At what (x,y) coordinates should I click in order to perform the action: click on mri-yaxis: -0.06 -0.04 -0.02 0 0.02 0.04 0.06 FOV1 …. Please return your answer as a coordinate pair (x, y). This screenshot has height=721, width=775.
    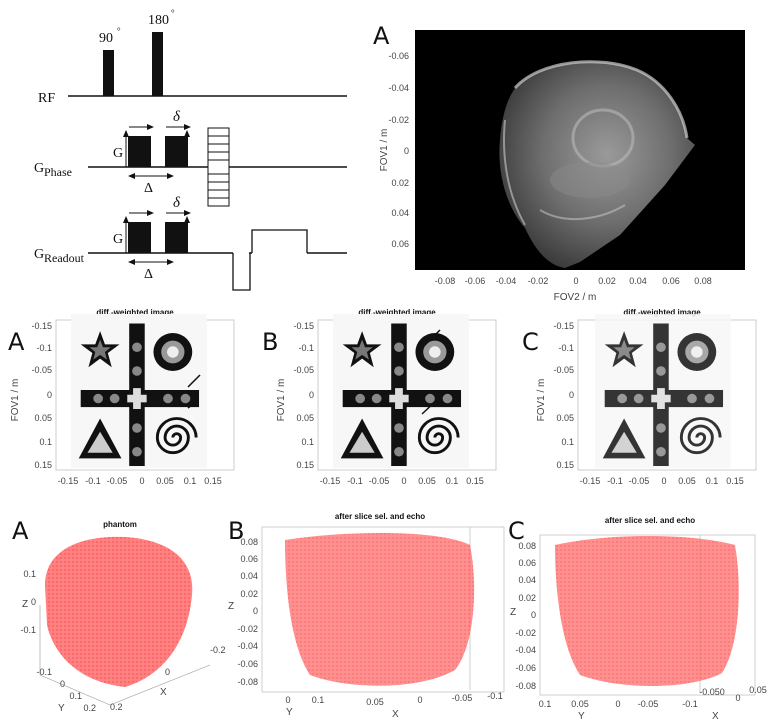
    Looking at the image, I should click on (394, 150).